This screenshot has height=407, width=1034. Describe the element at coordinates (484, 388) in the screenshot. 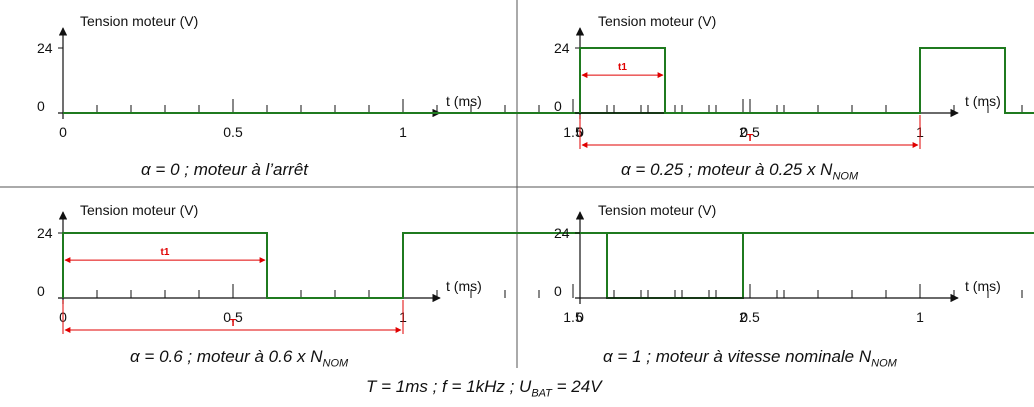

I see `footer-parameters: T = 1ms ; f = 1kHz ; UBAT = 24V` at that location.